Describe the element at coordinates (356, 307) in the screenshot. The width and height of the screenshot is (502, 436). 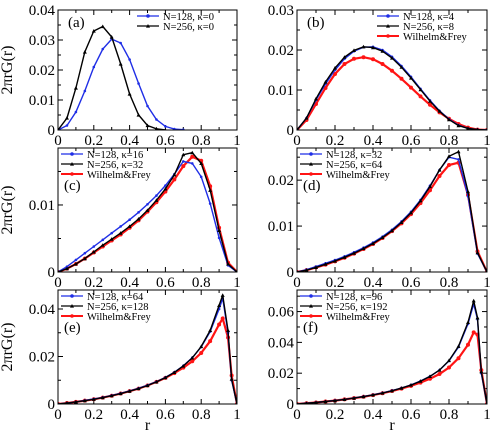
I see `legend-entry: N=256, κ=192` at that location.